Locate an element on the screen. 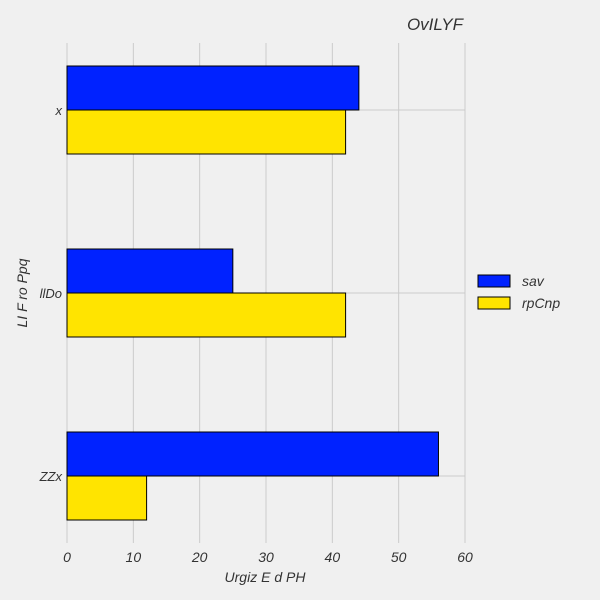 Image resolution: width=600 pixels, height=600 pixels. x-tick-label: 40 is located at coordinates (333, 557).